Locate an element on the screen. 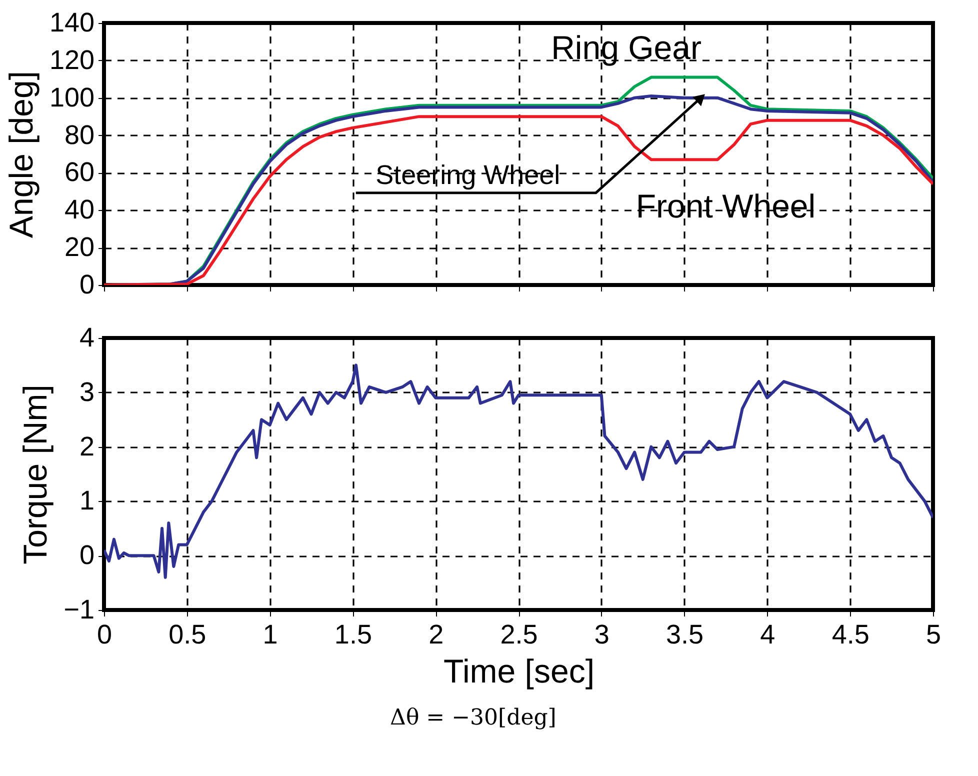 The width and height of the screenshot is (978, 776). x-tick-label: 4 is located at coordinates (768, 635).